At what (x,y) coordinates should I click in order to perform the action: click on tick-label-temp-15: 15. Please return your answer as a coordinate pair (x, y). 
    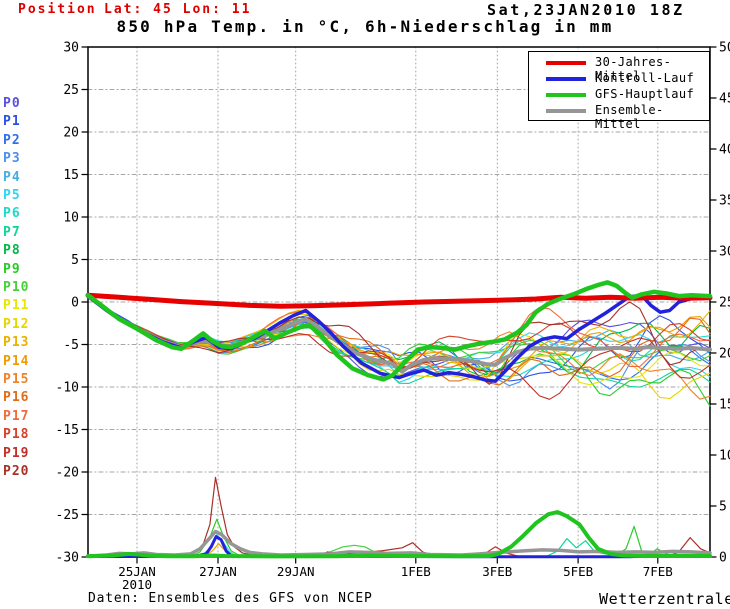
    Looking at the image, I should click on (71, 175).